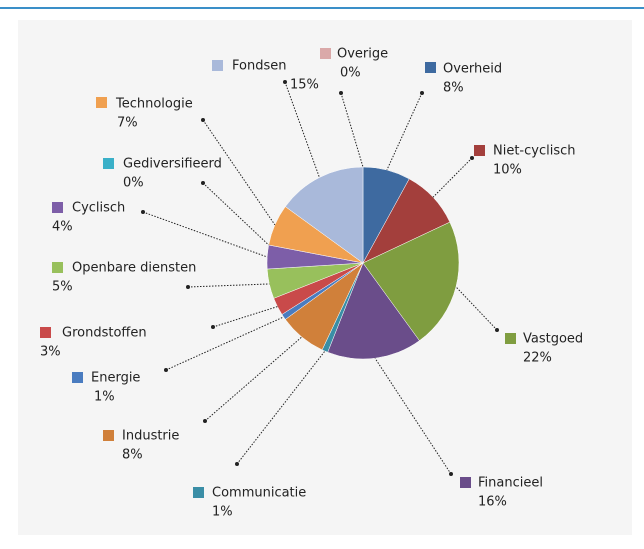 This screenshot has width=644, height=549. I want to click on slice-name: Communicatie, so click(259, 493).